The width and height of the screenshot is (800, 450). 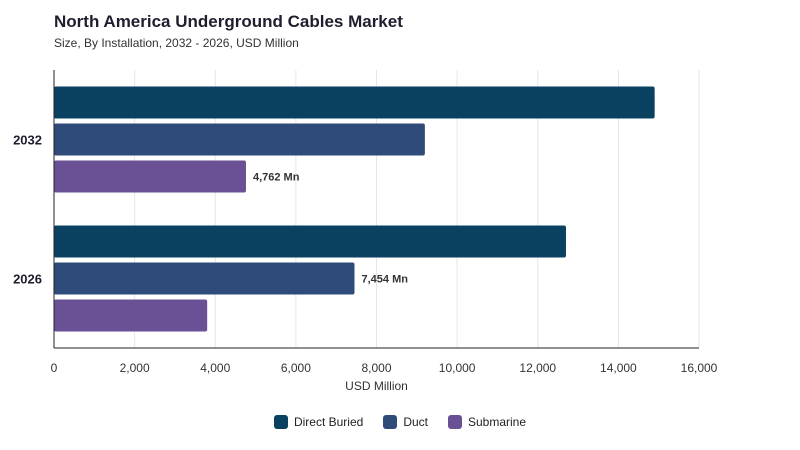 I want to click on legend-label: Duct, so click(x=415, y=422).